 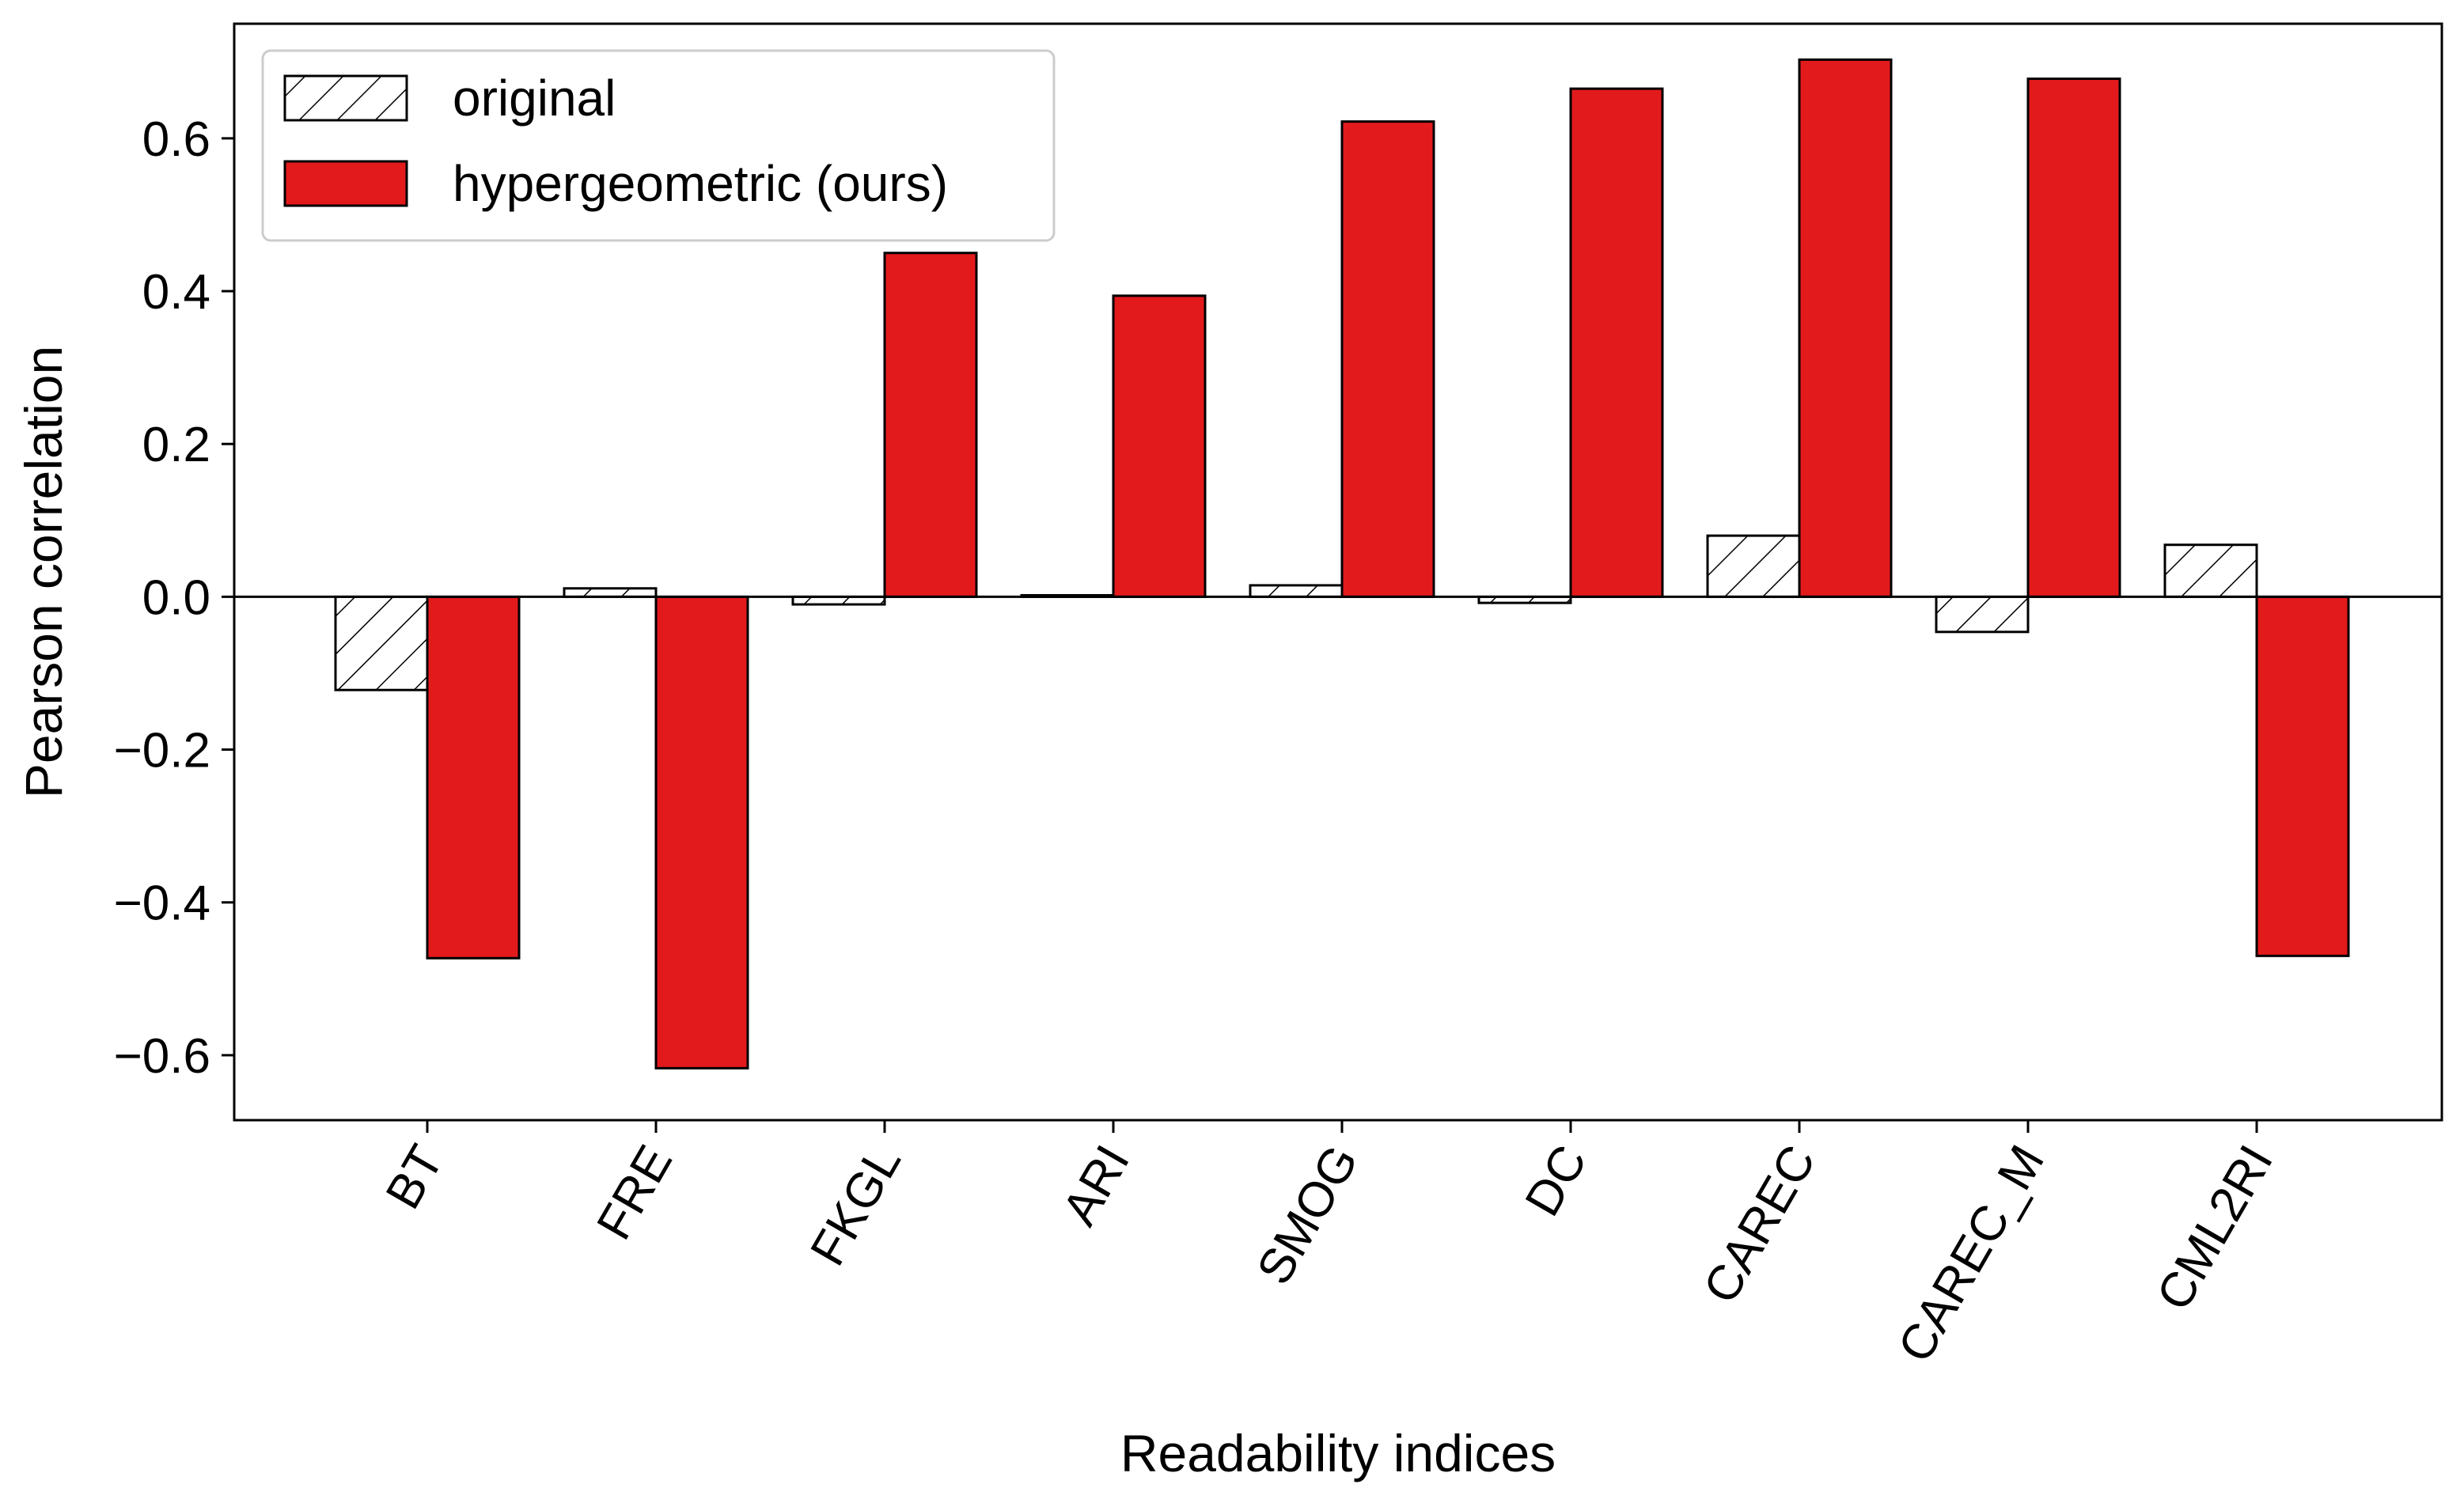 I want to click on bar-original-smog, so click(x=1297, y=591).